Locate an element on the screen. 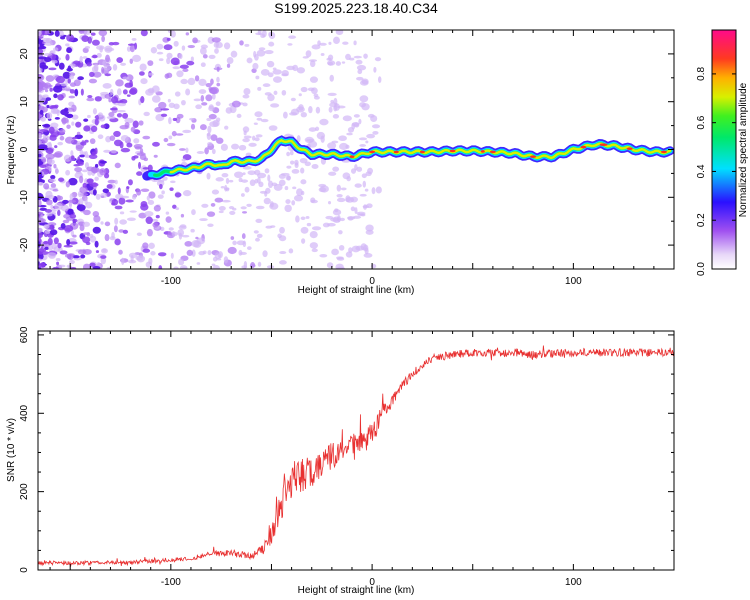  colorbar-label: Normalized spectral amplitude is located at coordinates (743, 149).